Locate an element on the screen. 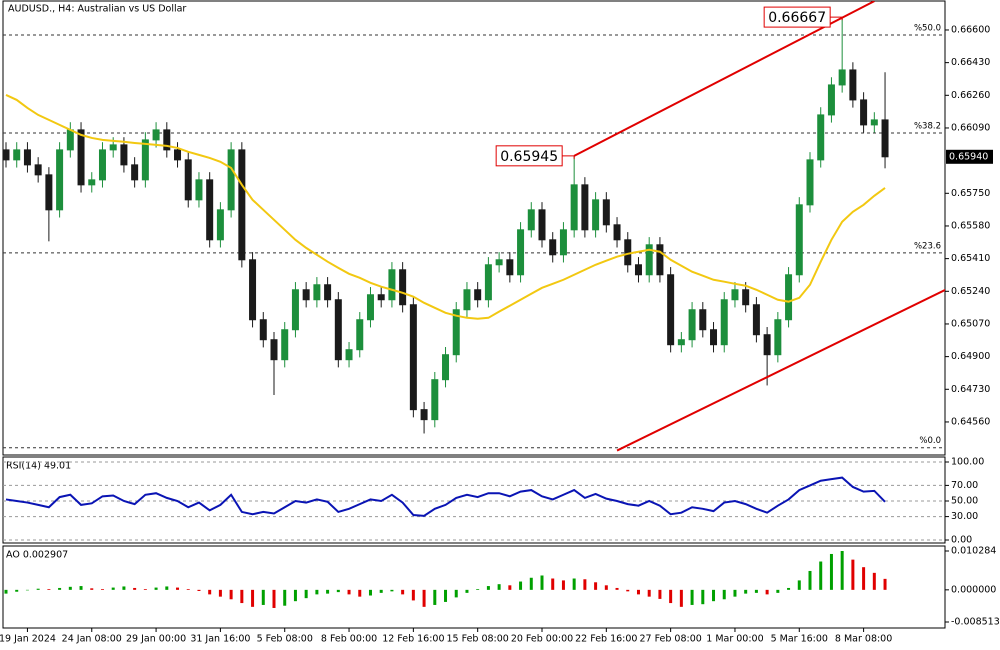  x-tick-label: 8 Mar 08:00 is located at coordinates (863, 639).